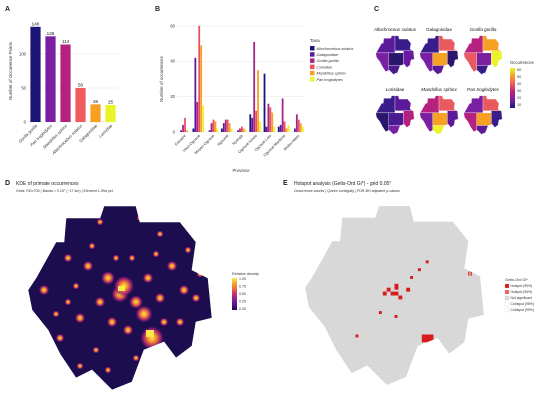  I want to click on e-legend-label: Coldspot (99%), so click(522, 310).